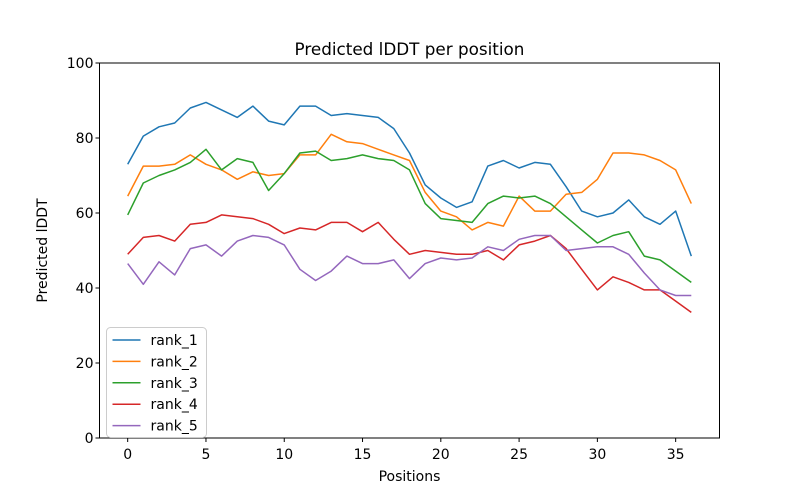 This screenshot has width=800, height=500. What do you see at coordinates (174, 405) in the screenshot?
I see `legend-label-rank_4: rank_4` at bounding box center [174, 405].